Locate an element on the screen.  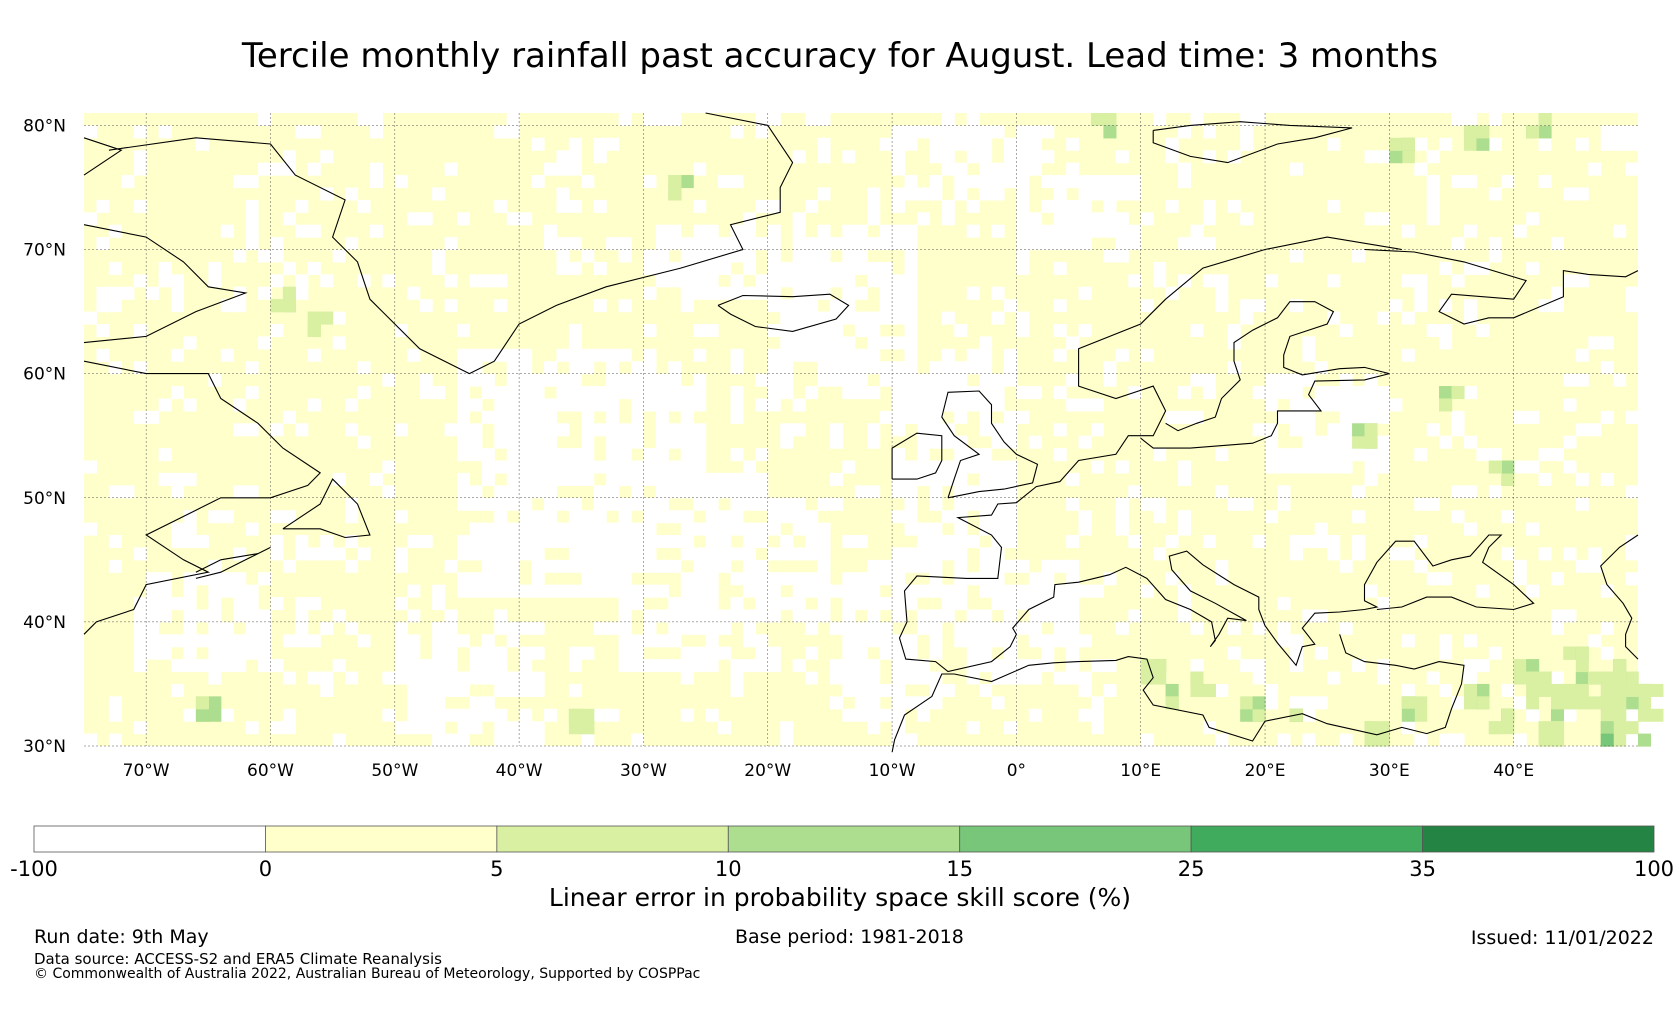
colorbar-tick-label: 5 is located at coordinates (496, 869).